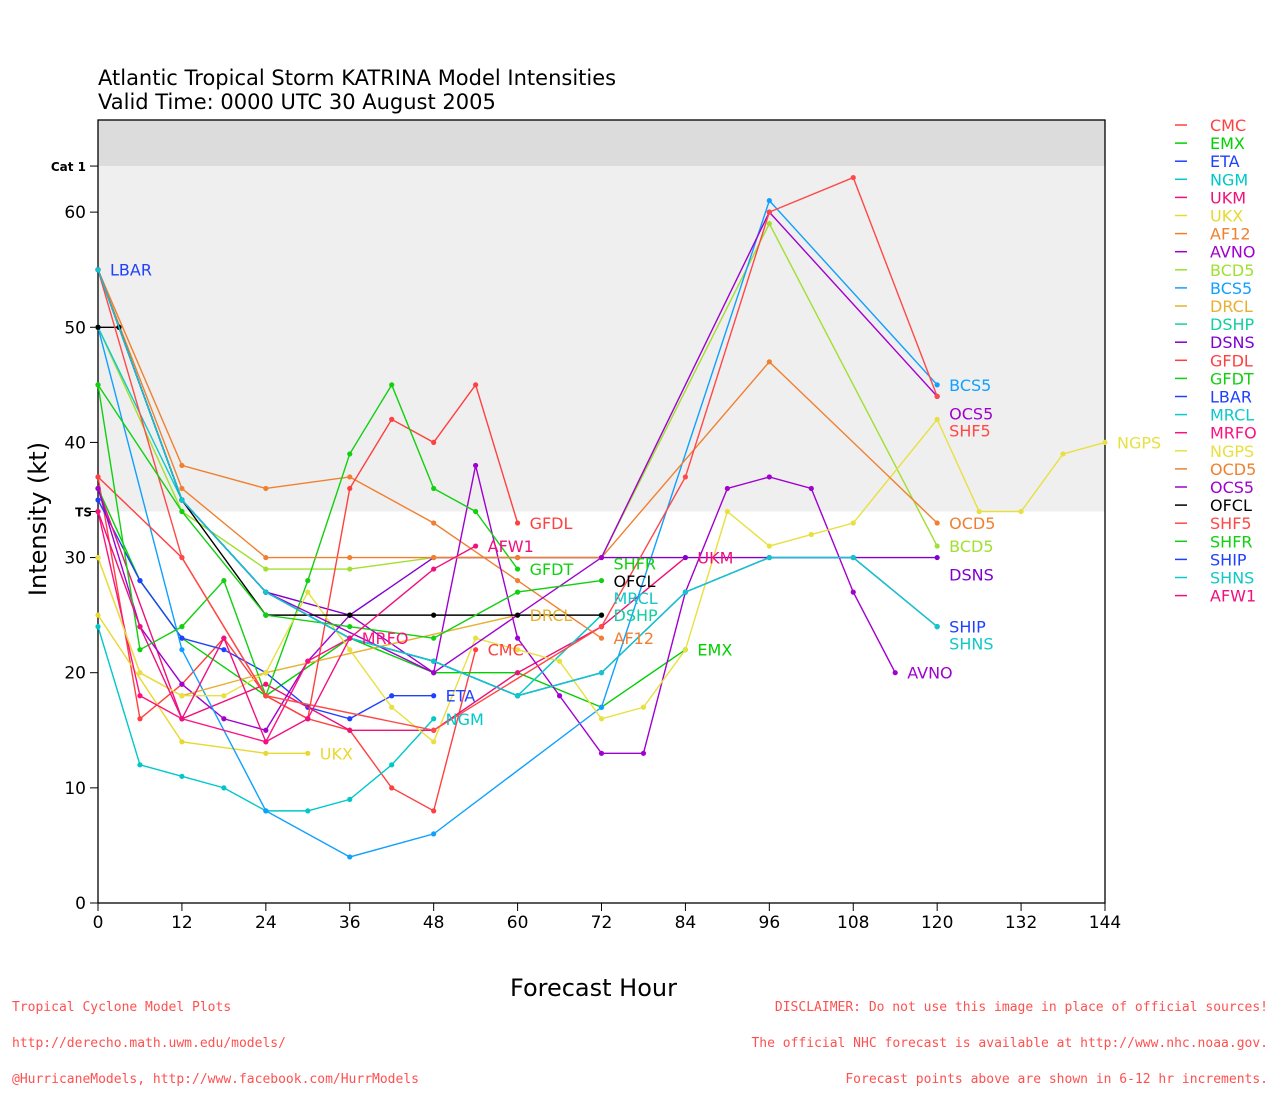 This screenshot has width=1280, height=1098. Describe the element at coordinates (1233, 433) in the screenshot. I see `legend-entry: MRFO` at that location.